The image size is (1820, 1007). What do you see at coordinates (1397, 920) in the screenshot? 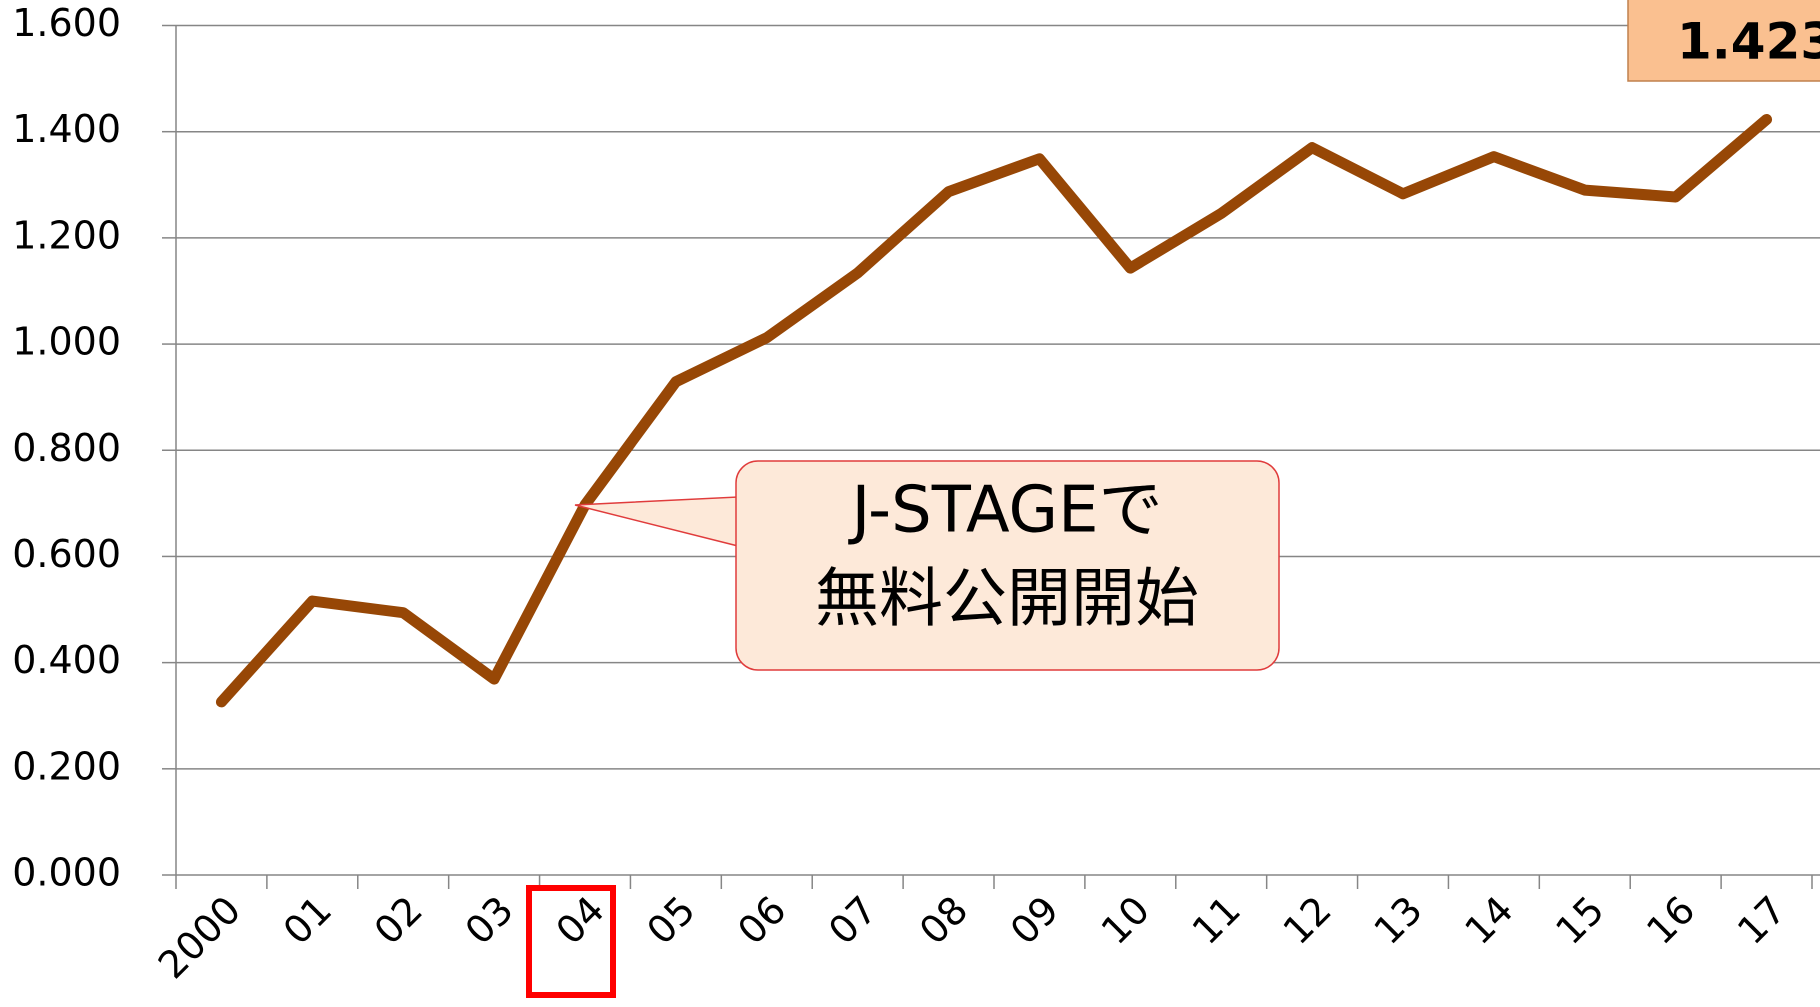
I see `x-tick-label: 13` at bounding box center [1397, 920].